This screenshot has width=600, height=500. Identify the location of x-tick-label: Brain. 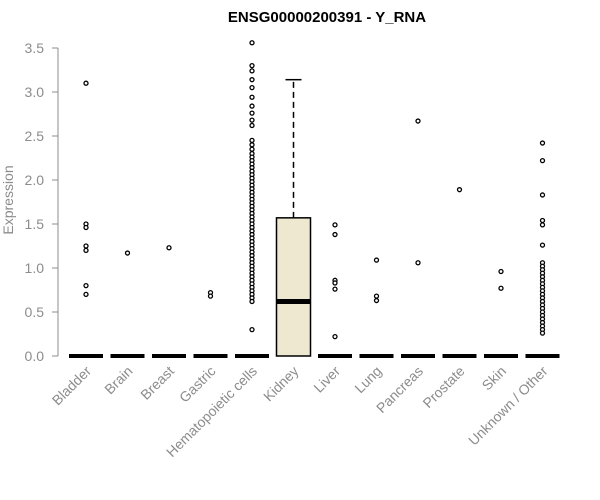
(118, 380).